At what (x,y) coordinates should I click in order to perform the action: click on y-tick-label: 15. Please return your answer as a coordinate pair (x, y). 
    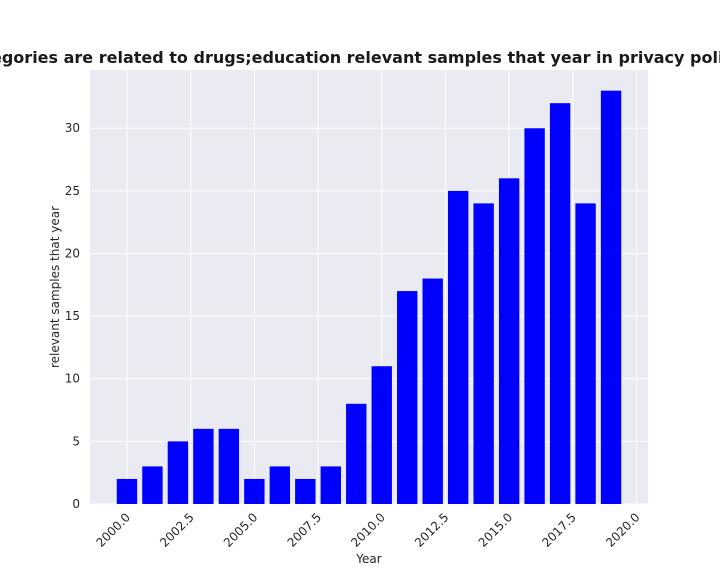
    Looking at the image, I should click on (72, 316).